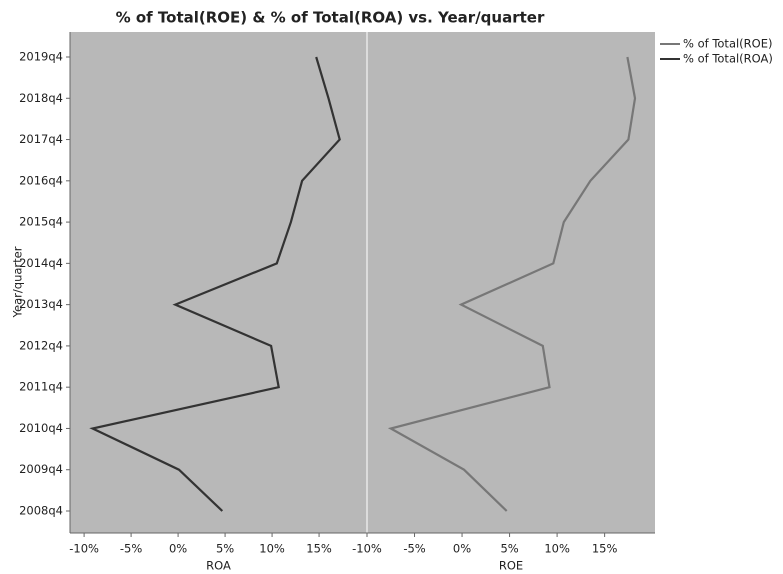  Describe the element at coordinates (41, 511) in the screenshot. I see `y-tick-label: 2008q4` at that location.